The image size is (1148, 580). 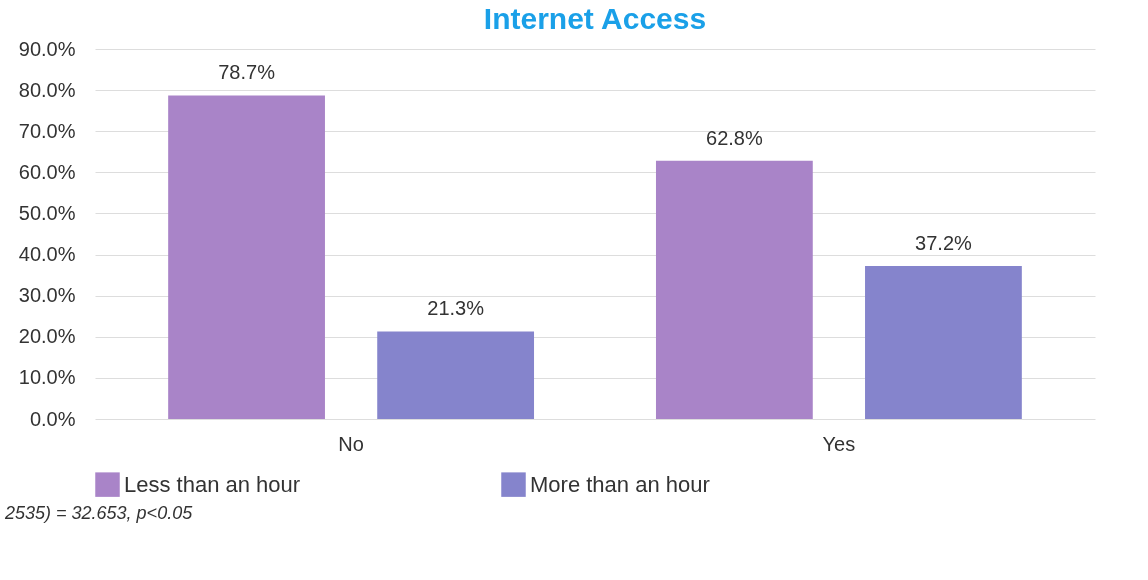 I want to click on y-tick-label: 50.0%, so click(x=47, y=212).